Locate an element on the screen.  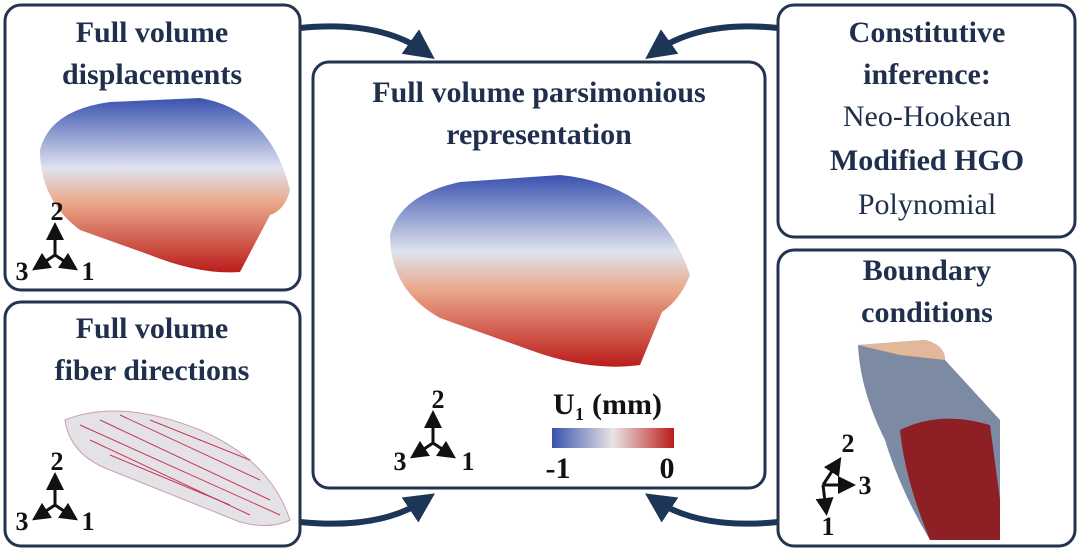
panel-title: fiber directions is located at coordinates (152, 370).